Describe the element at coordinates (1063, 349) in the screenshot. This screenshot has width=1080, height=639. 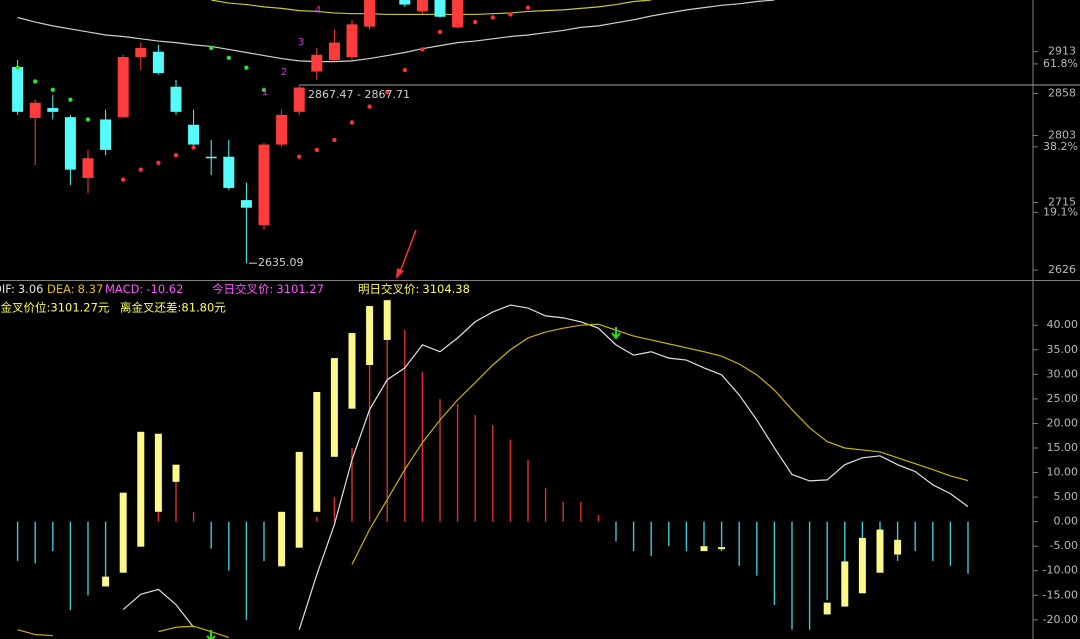
I see `y-tick-label: 35.00` at that location.